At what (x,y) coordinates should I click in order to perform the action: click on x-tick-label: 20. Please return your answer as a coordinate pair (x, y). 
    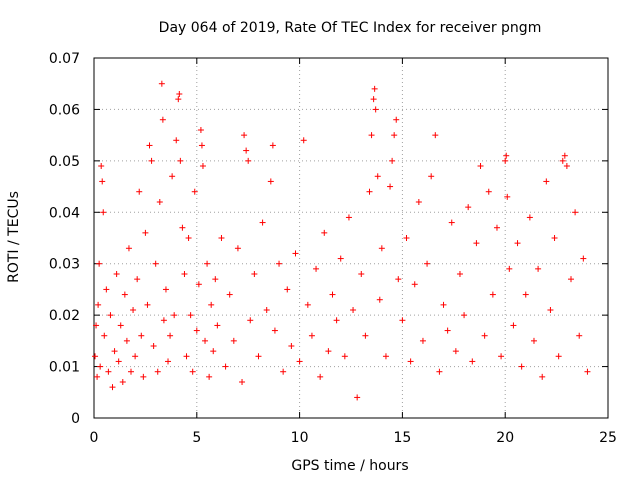
    Looking at the image, I should click on (505, 438).